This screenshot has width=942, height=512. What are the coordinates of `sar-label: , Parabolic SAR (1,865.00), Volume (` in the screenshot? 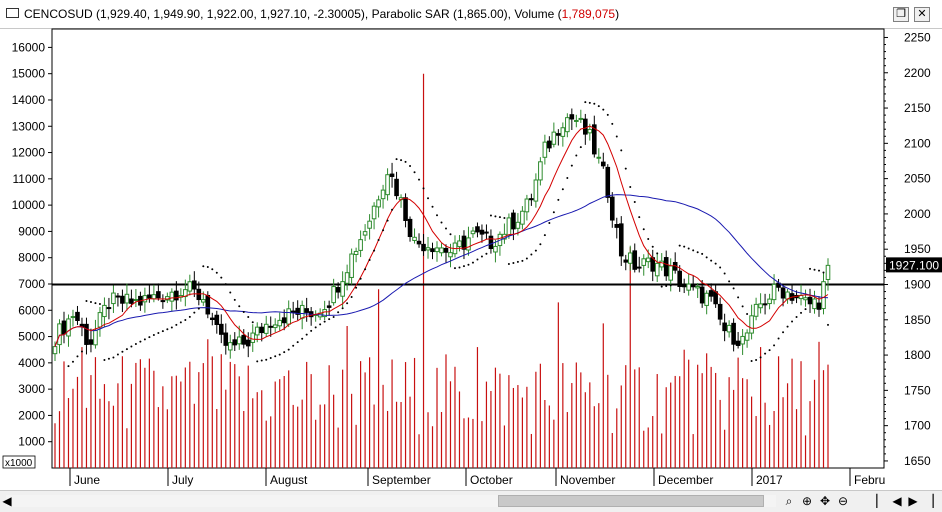 It's located at (463, 14).